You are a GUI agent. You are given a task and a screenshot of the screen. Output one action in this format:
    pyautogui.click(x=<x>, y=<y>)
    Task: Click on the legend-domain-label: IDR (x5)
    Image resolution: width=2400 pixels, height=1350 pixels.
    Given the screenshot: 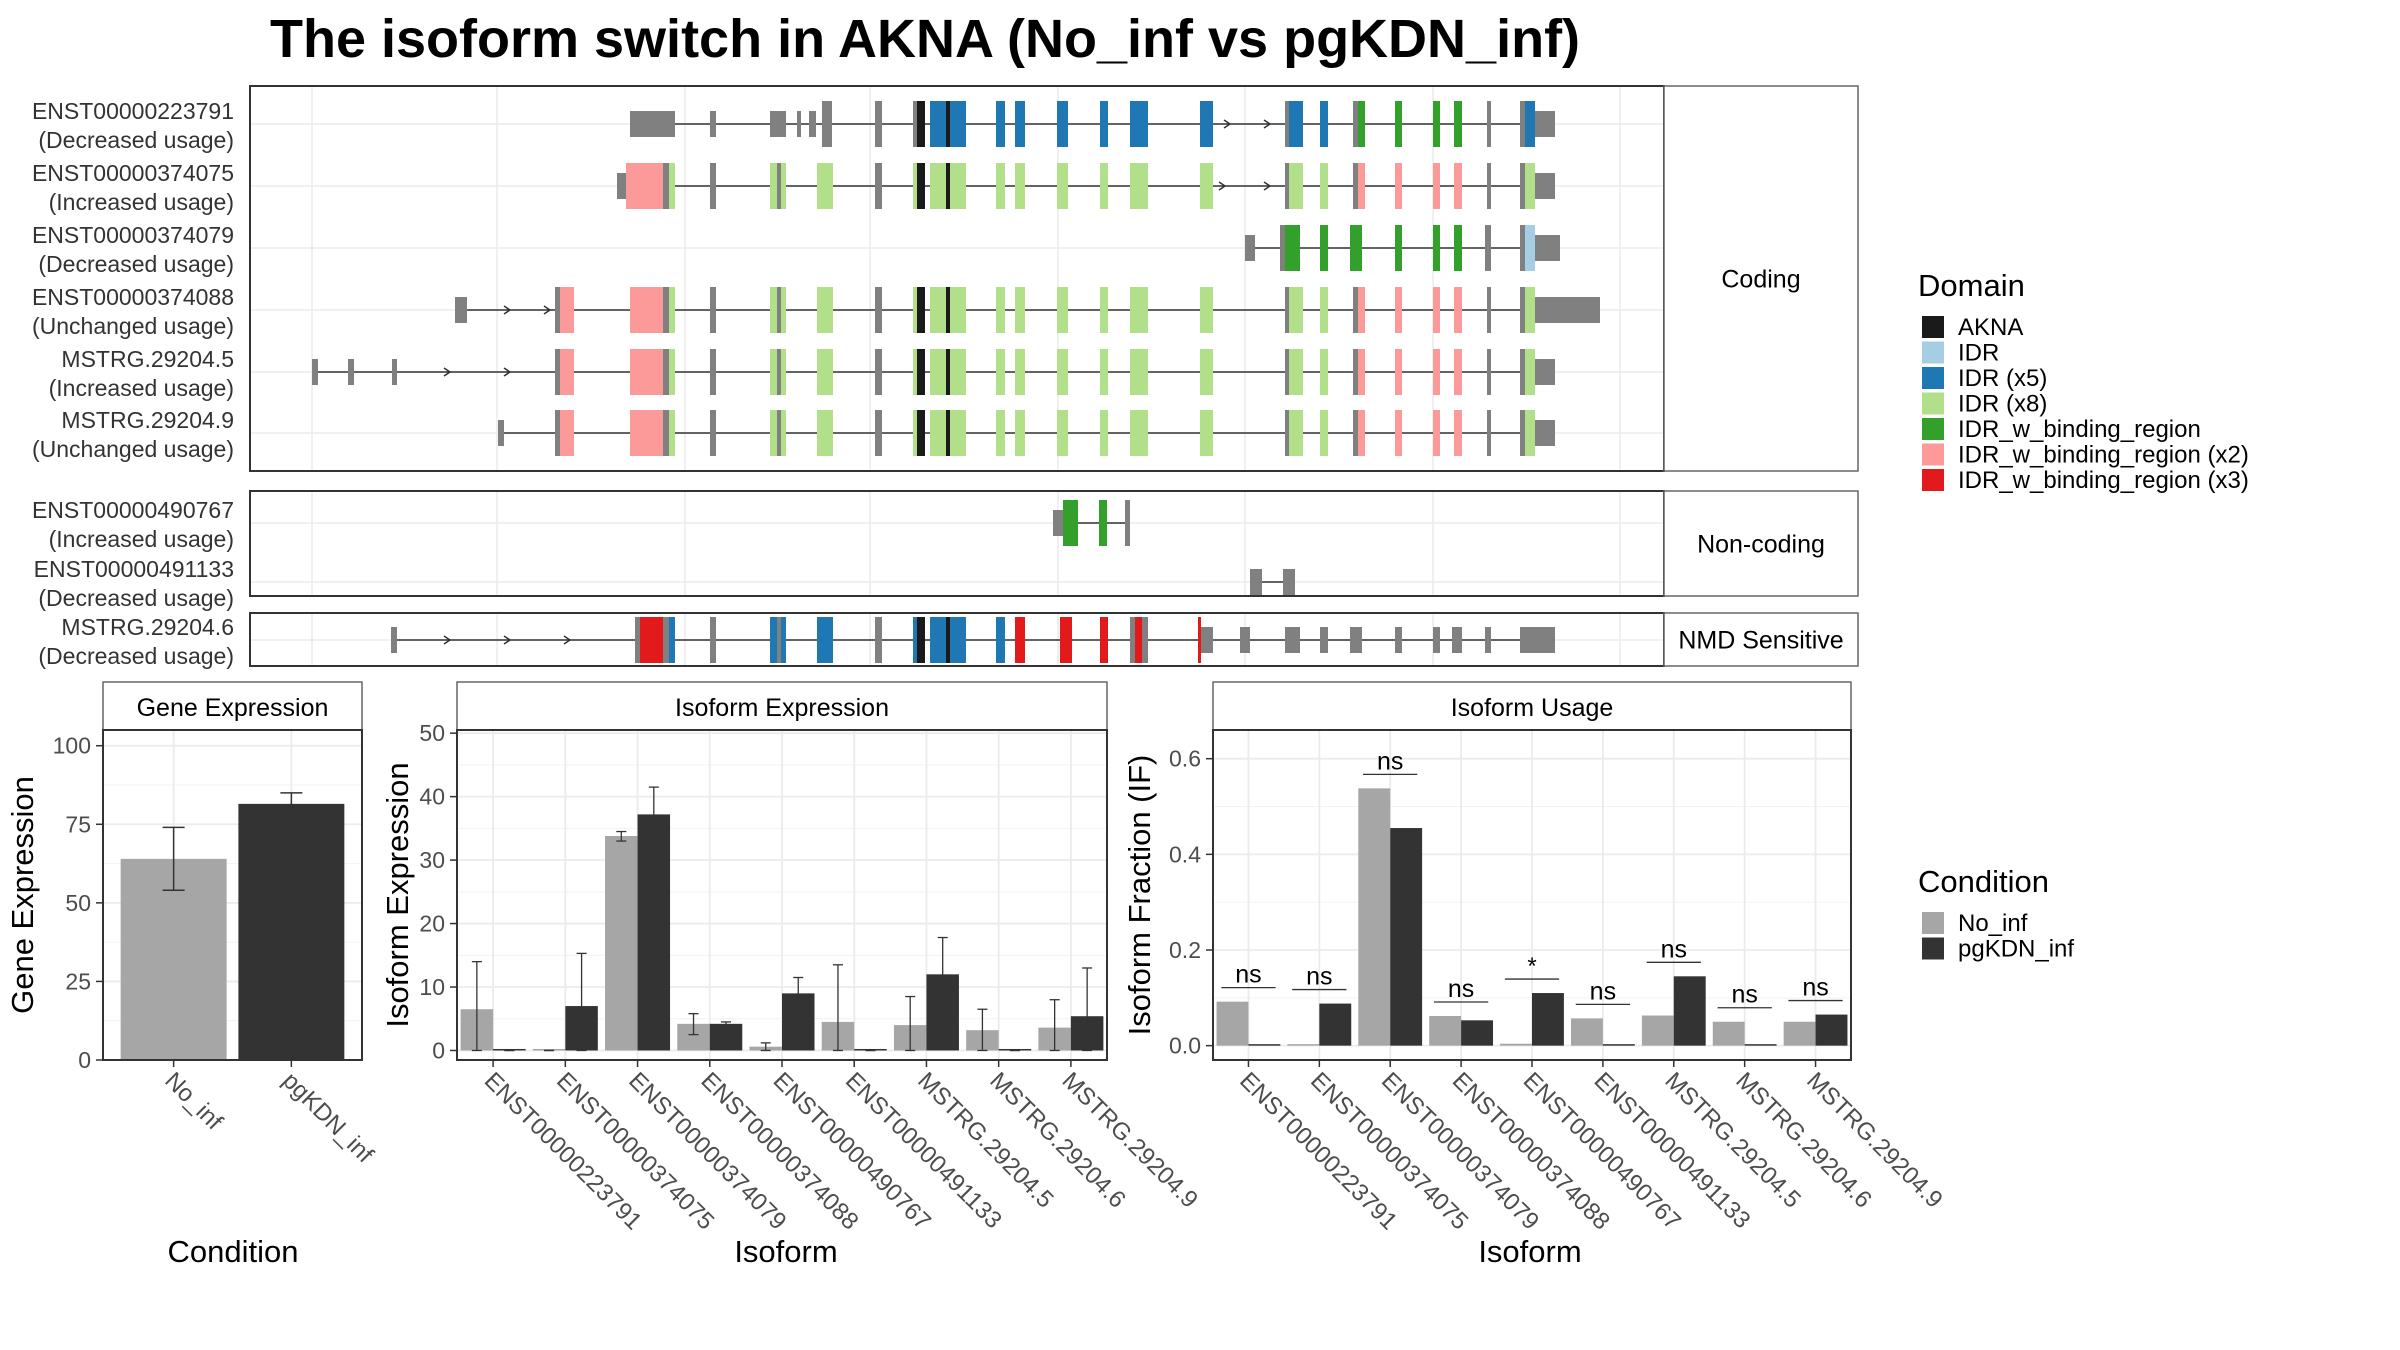 What is the action you would take?
    pyautogui.click(x=2002, y=378)
    